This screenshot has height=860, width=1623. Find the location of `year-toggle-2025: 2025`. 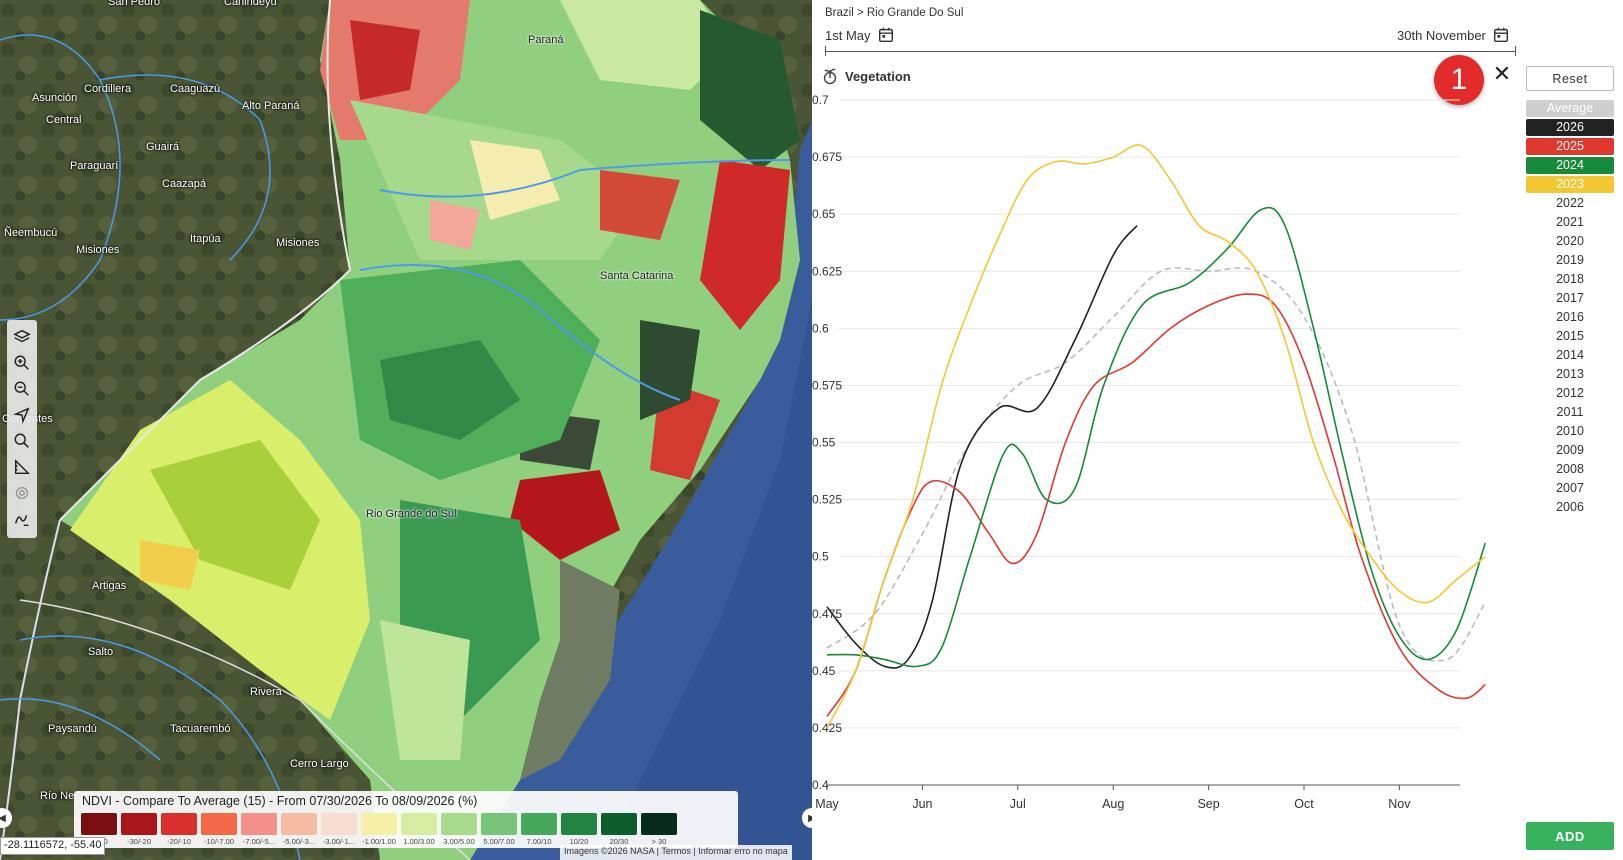

year-toggle-2025: 2025 is located at coordinates (1570, 146).